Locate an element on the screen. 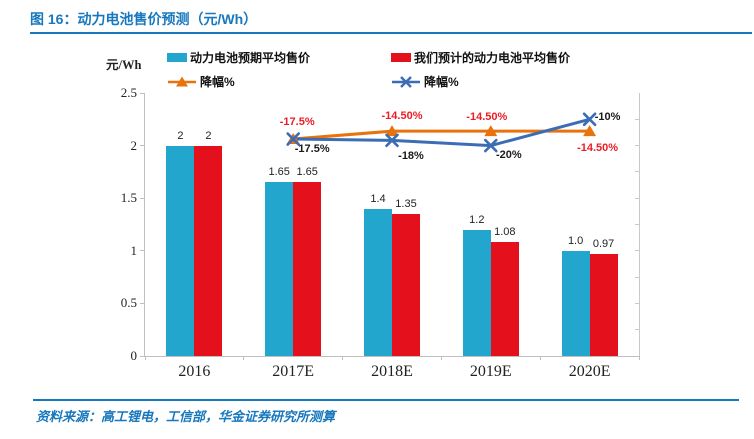 This screenshot has width=754, height=439. line-data-label: -18% is located at coordinates (411, 156).